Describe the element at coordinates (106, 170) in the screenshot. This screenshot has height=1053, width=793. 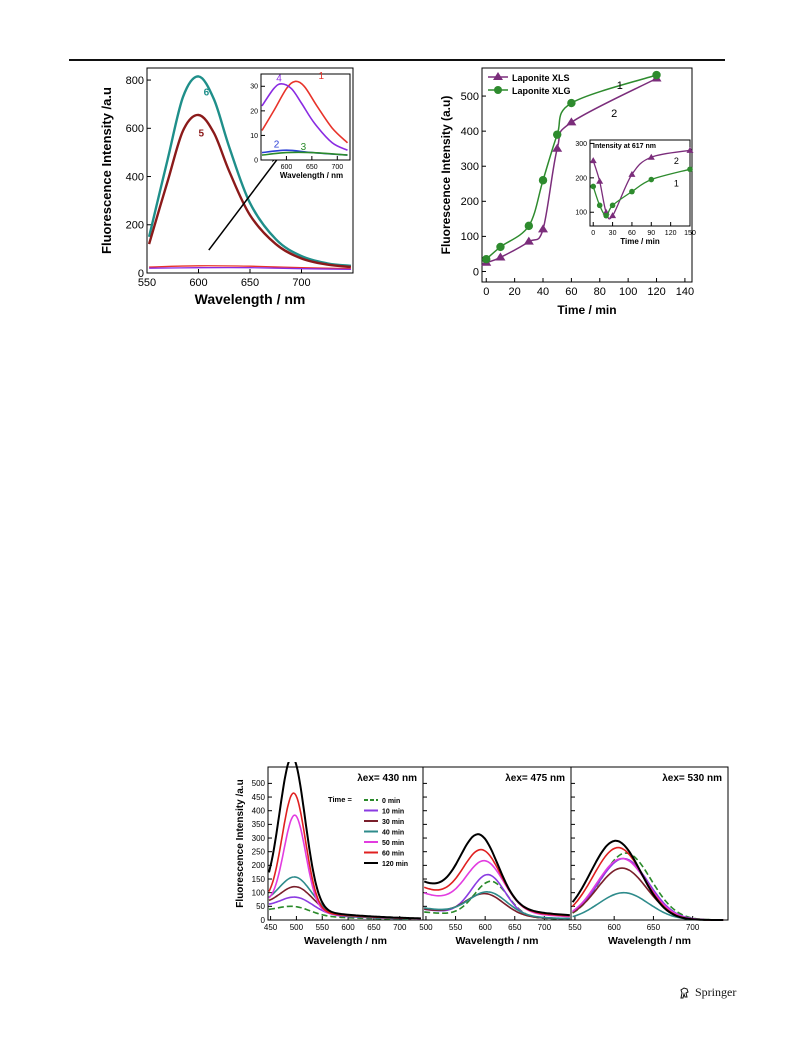
I see `left-main-ylabel: Fluorescence Intensity /a.u` at that location.